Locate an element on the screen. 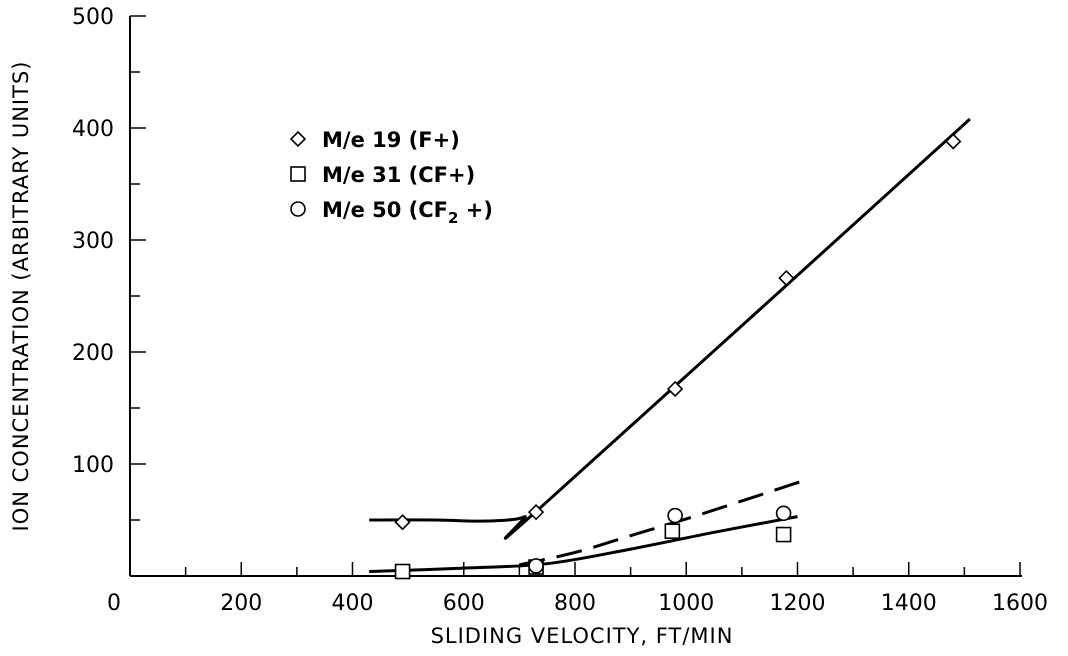  legend-label: M/e 31 (CF+) is located at coordinates (398, 175).